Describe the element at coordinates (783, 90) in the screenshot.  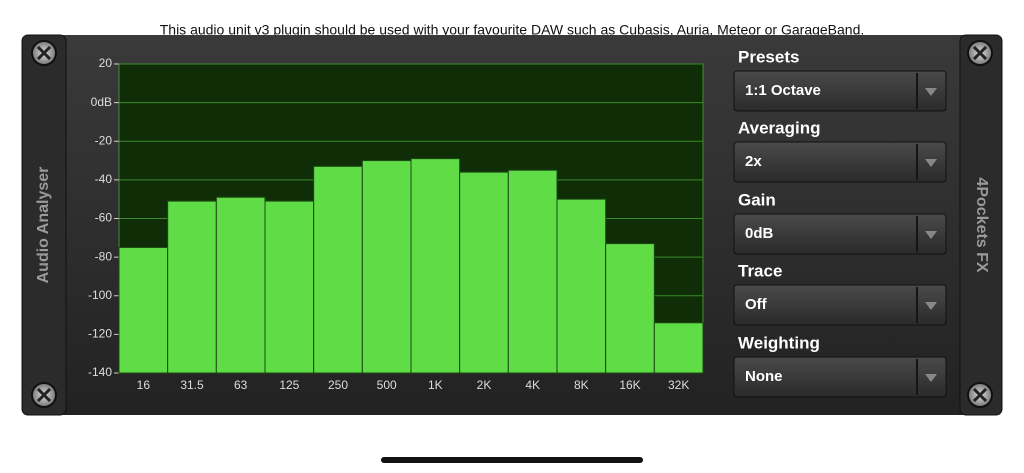
I see `dropdown-value: 1:1 Octave` at that location.